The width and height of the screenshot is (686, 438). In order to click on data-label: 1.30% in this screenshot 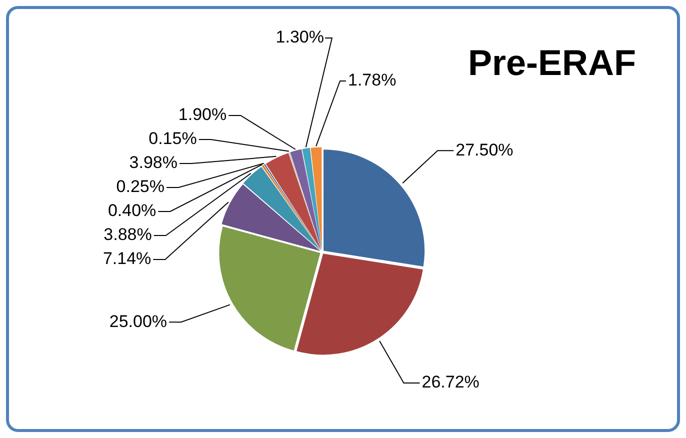, I will do `click(300, 37)`.